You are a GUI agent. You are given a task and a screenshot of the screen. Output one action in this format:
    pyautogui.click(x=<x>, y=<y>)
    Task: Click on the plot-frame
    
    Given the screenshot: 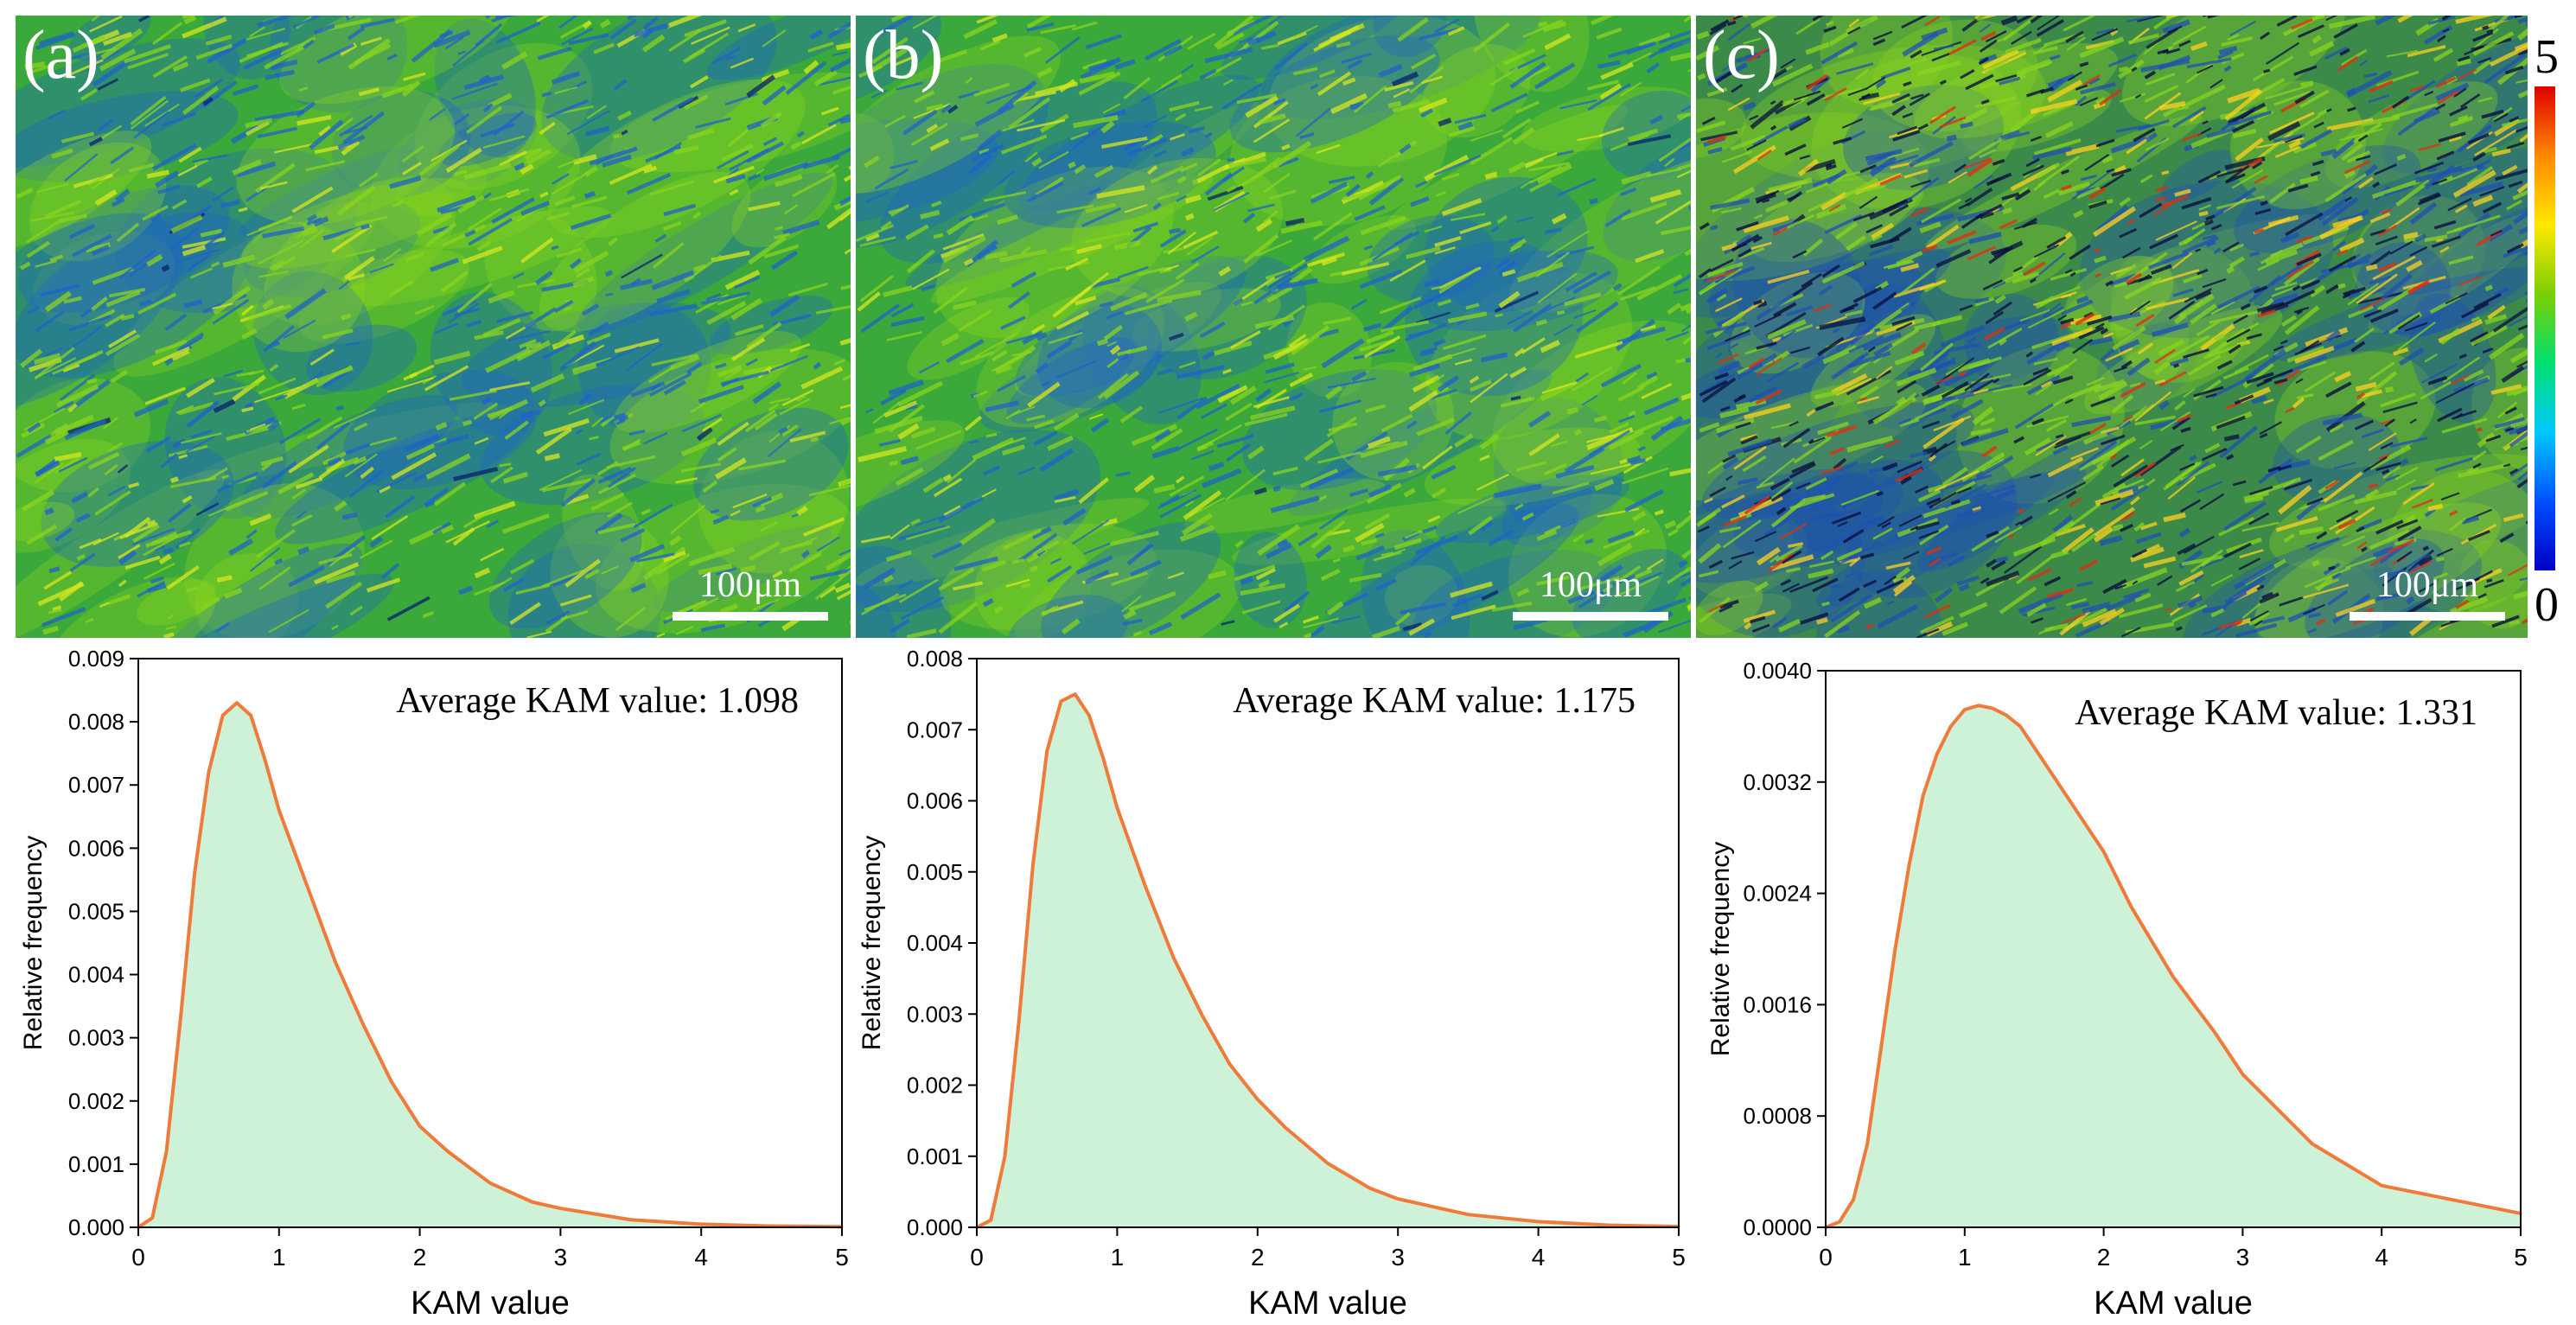 What is the action you would take?
    pyautogui.click(x=2173, y=949)
    